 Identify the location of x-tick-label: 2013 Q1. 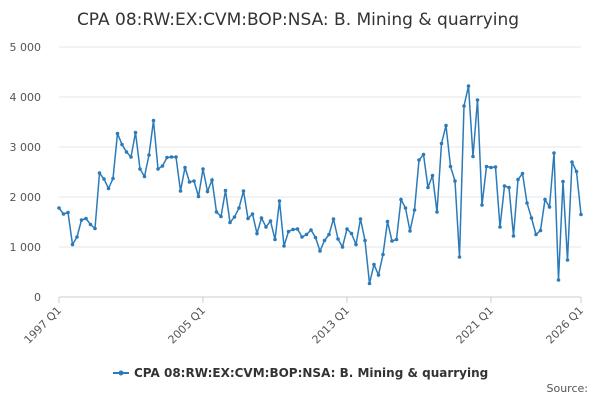
(331, 325).